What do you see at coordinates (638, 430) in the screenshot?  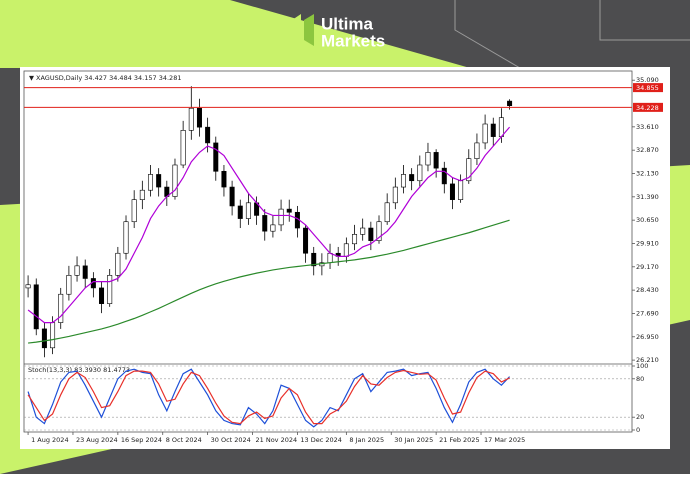 I see `y-tick-label: 0` at bounding box center [638, 430].